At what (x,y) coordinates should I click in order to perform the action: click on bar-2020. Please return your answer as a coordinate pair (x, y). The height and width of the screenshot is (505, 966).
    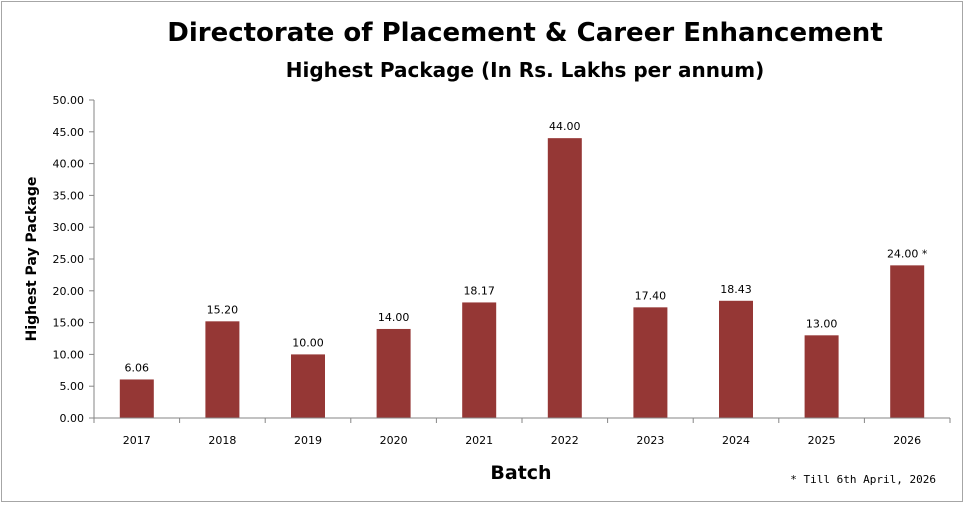
    Looking at the image, I should click on (393, 373).